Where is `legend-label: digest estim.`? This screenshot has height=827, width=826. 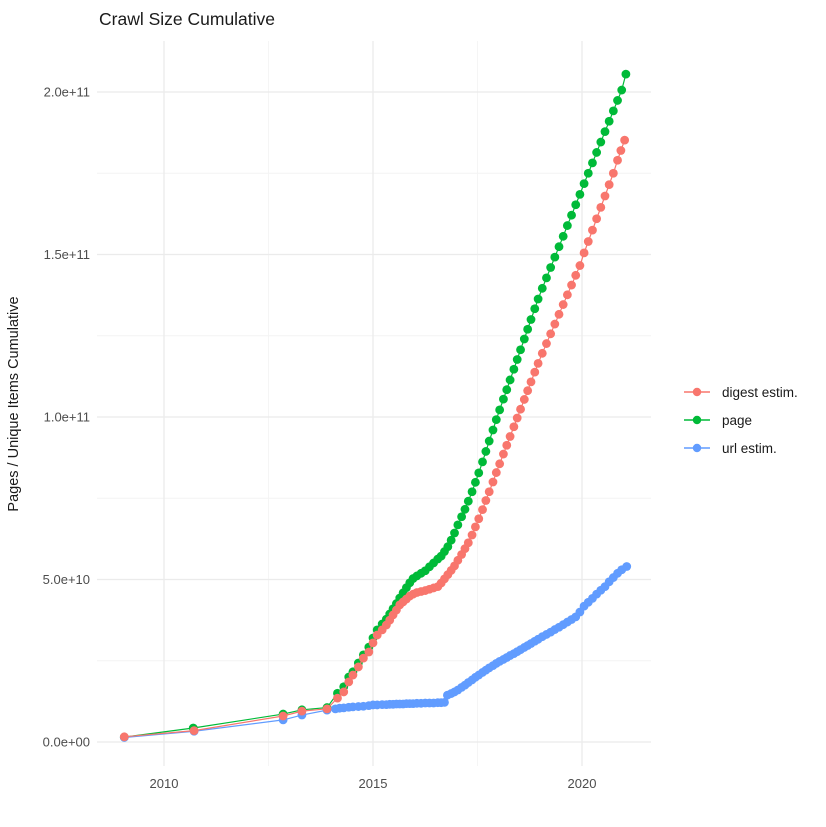
legend-label: digest estim. is located at coordinates (760, 392).